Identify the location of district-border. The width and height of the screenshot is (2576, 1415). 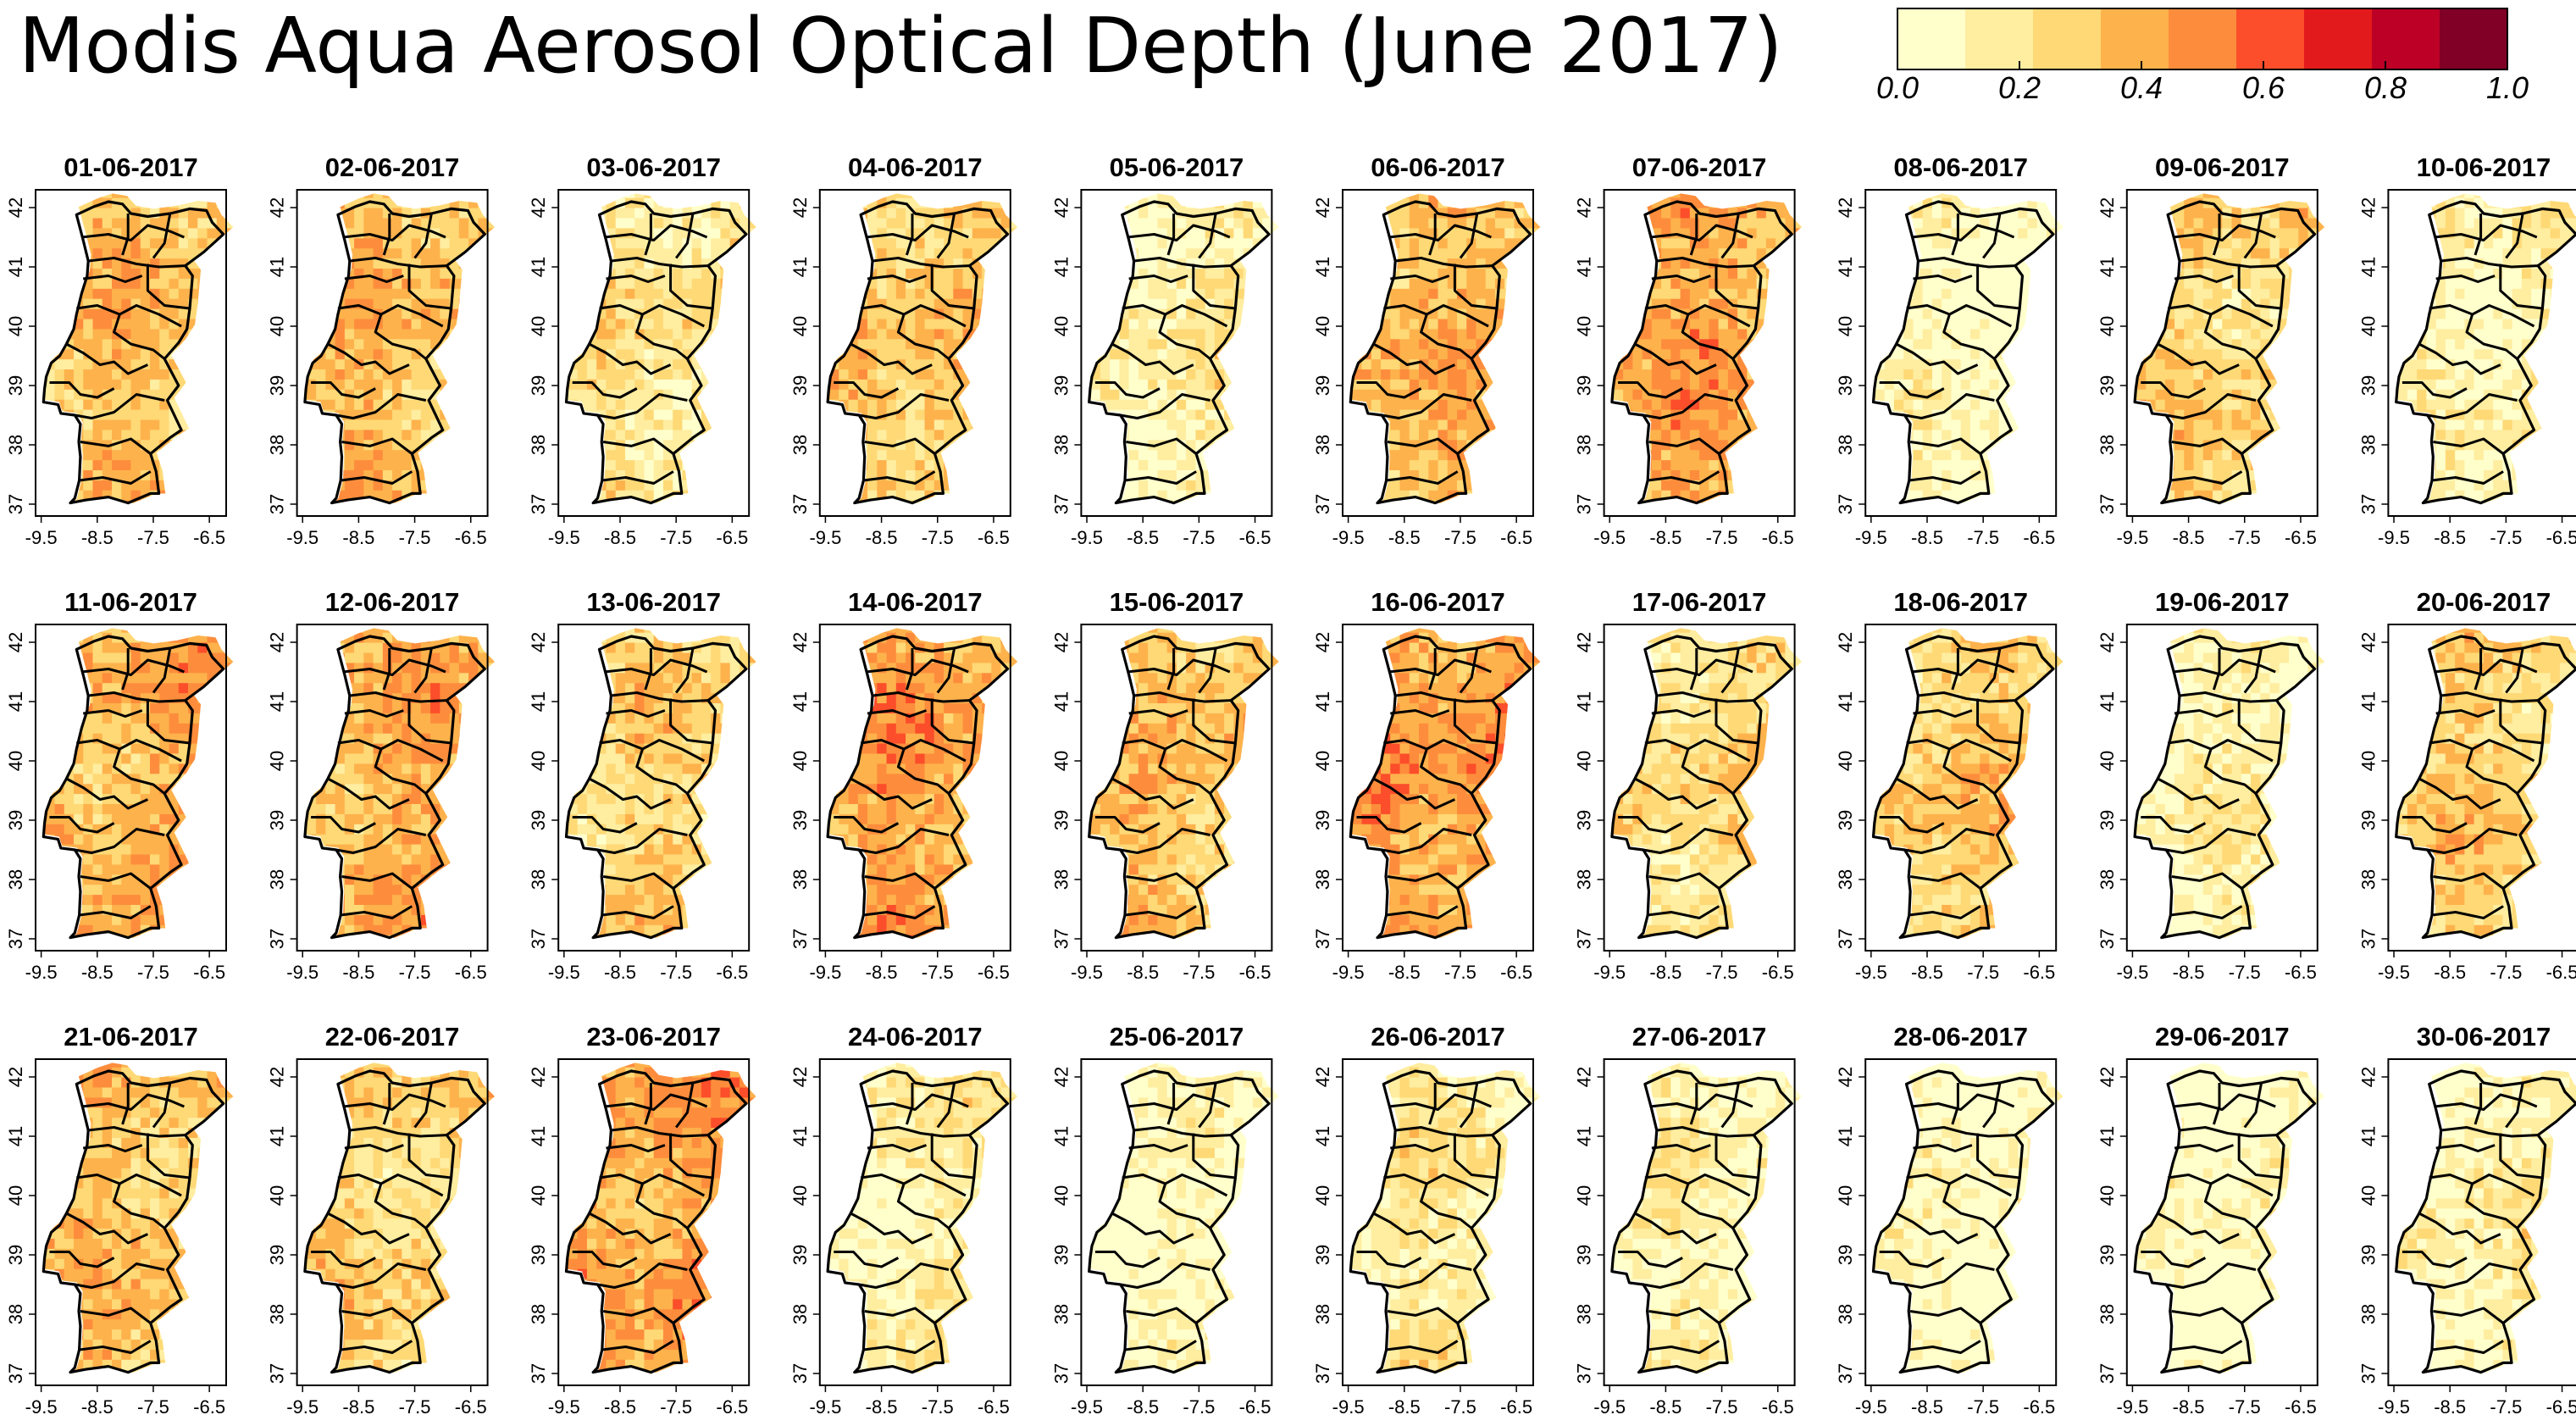
(377, 477).